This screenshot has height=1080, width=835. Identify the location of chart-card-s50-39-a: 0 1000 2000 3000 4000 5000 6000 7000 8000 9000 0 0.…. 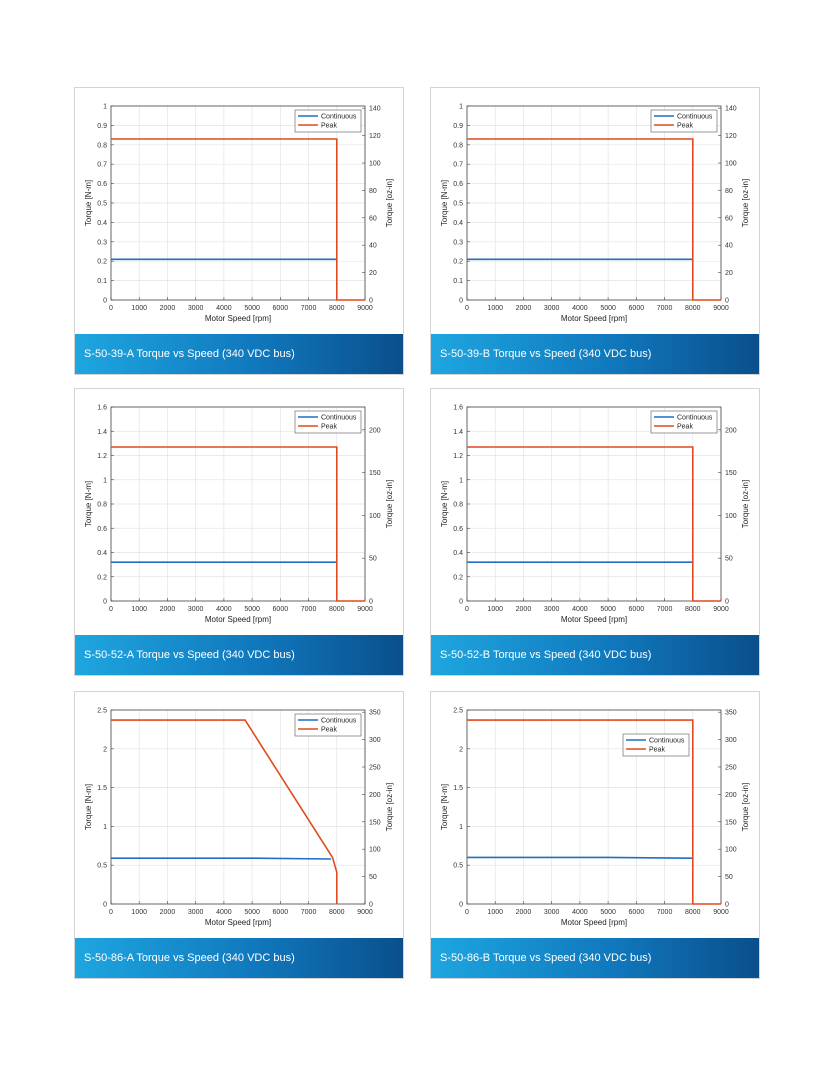
(239, 231).